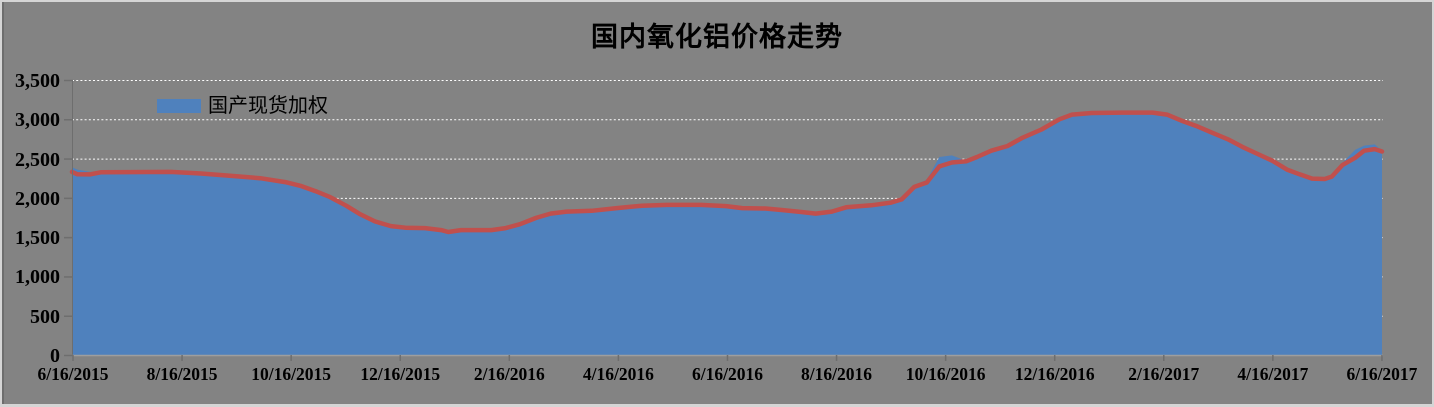  What do you see at coordinates (618, 374) in the screenshot?
I see `x-axis-label: 4/16/2016` at bounding box center [618, 374].